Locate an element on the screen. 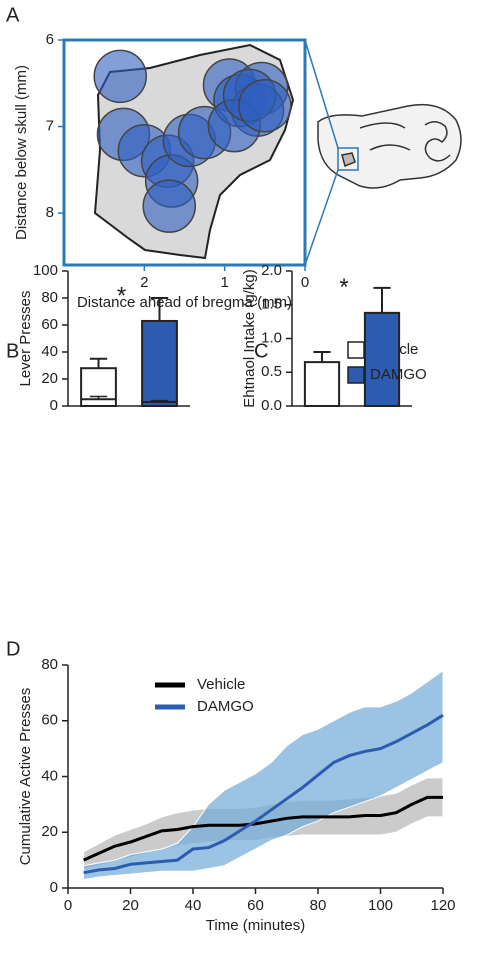  panel-label: C is located at coordinates (261, 351).